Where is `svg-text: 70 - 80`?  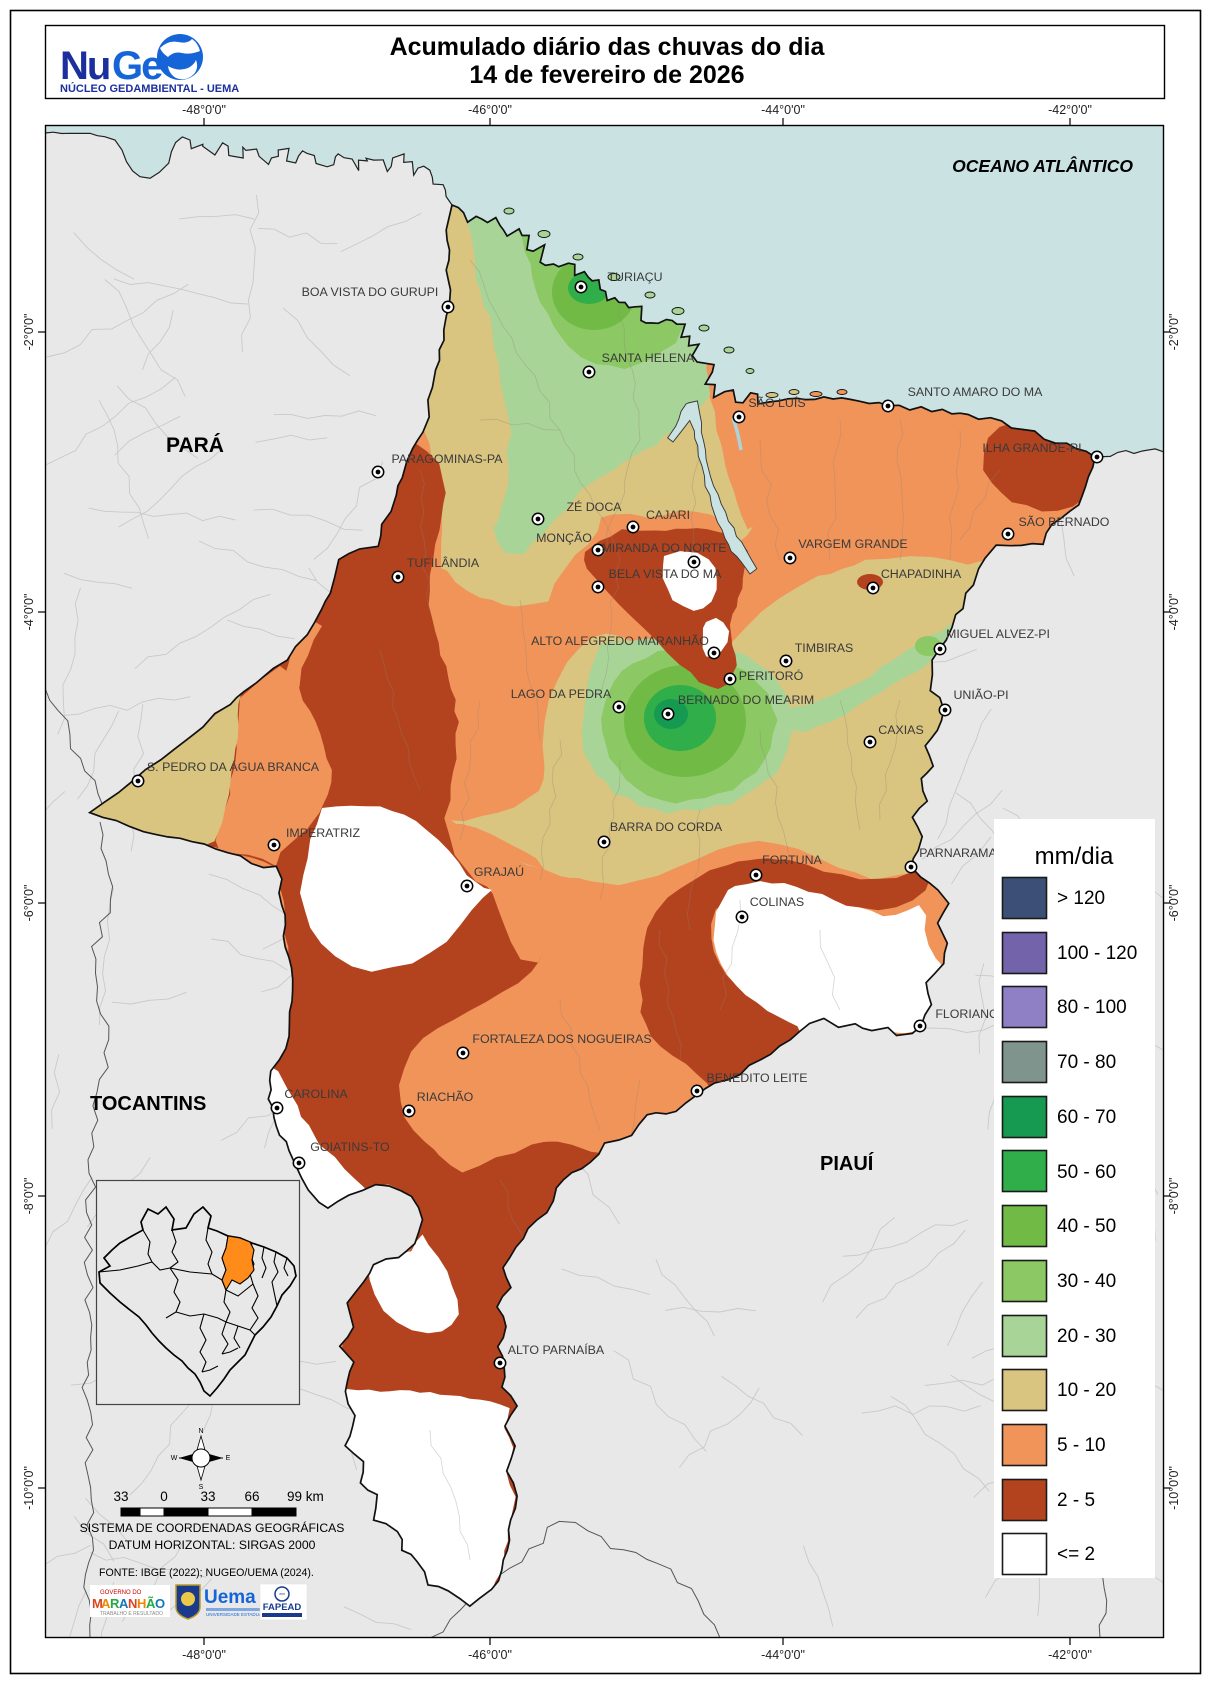
svg-text: 70 - 80 is located at coordinates (1086, 1062).